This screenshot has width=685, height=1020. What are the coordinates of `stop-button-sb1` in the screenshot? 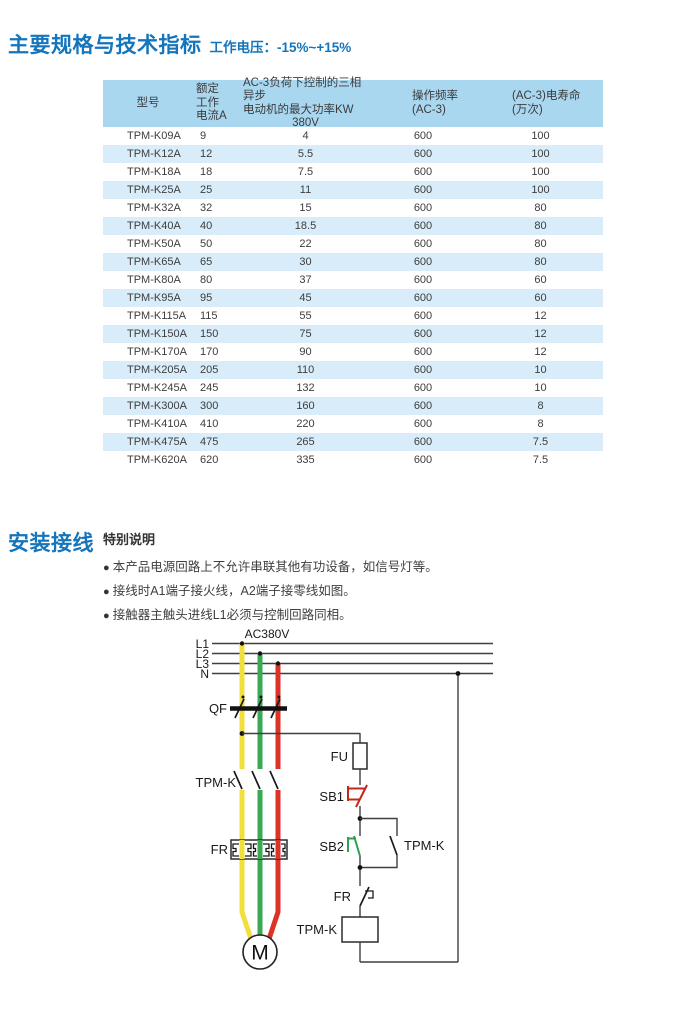 It's located at (357, 796).